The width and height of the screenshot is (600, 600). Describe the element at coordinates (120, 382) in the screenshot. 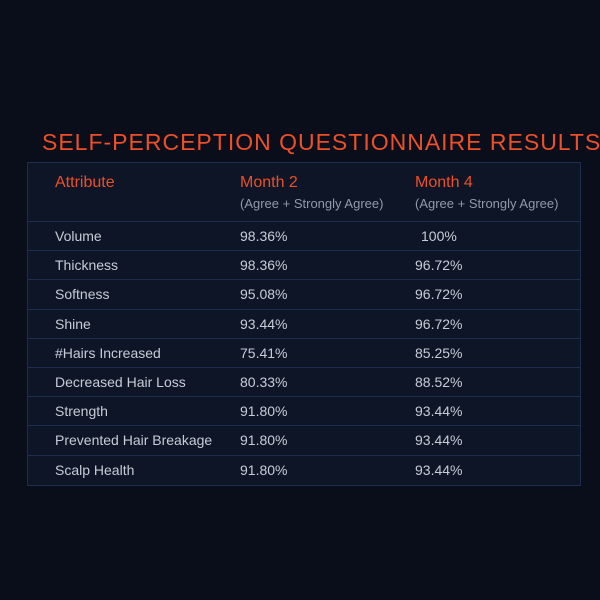

I see `attribute-cell: Decreased Hair Loss` at that location.